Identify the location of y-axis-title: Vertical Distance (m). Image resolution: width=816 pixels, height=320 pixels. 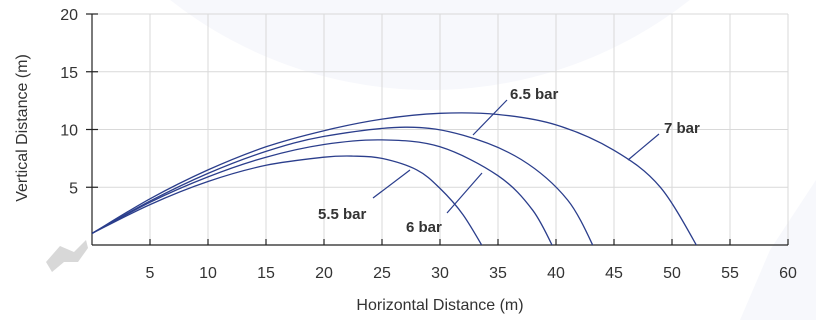
(22, 128).